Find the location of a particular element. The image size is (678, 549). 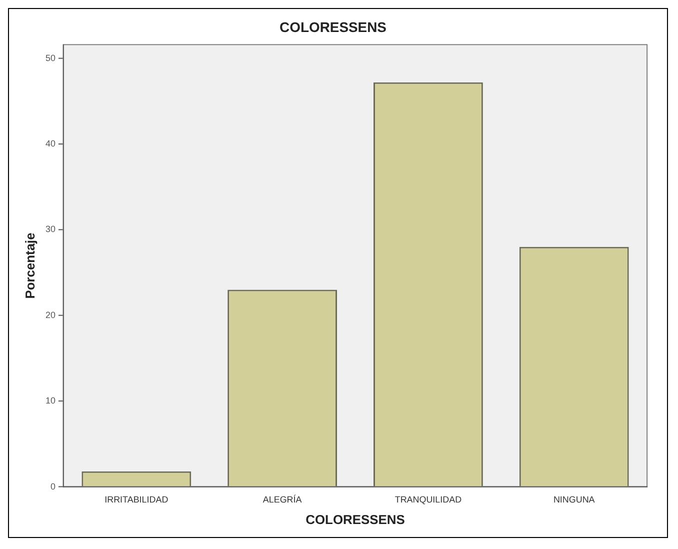

x-tick-label: IRRITABILIDAD is located at coordinates (136, 499).